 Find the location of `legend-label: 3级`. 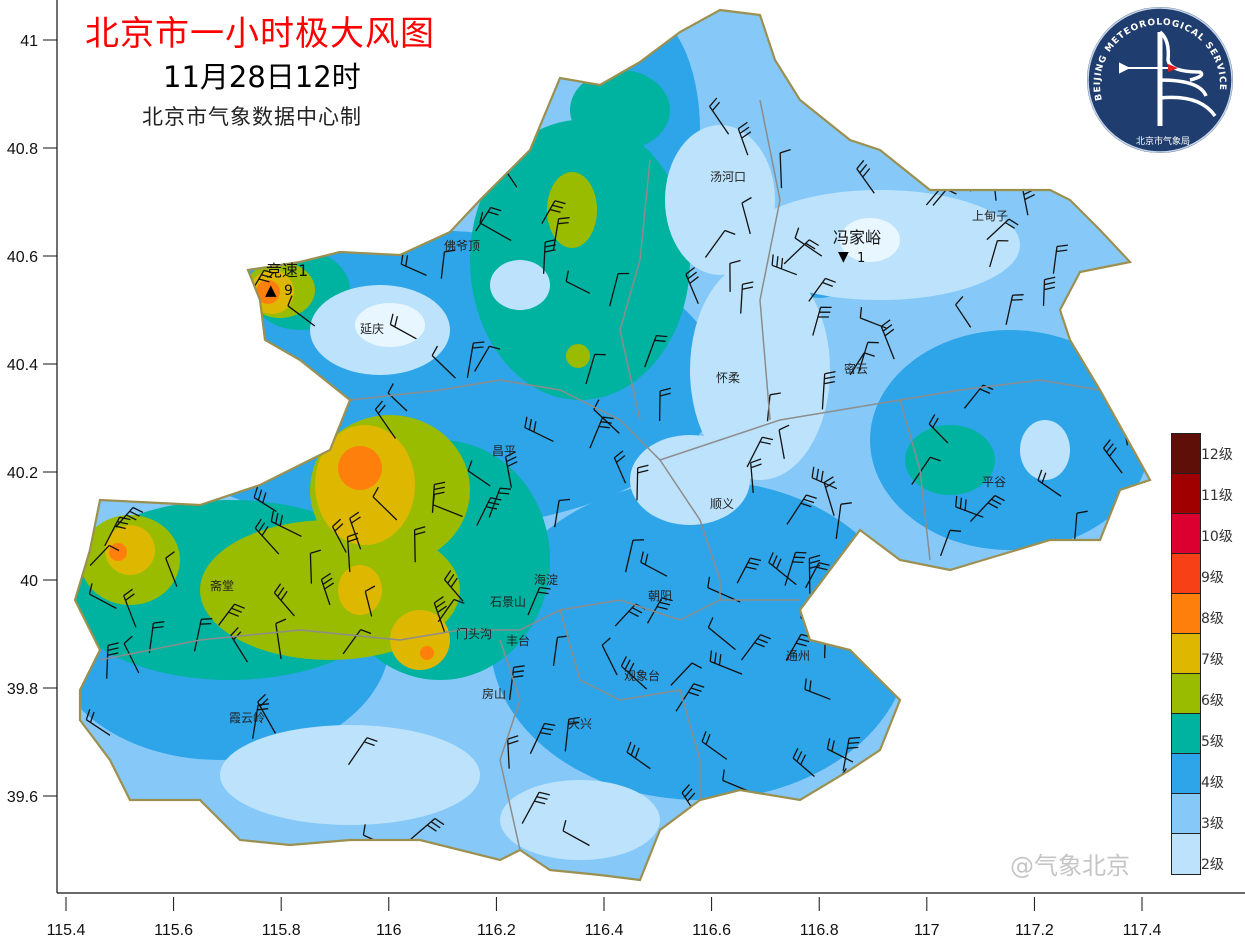

legend-label: 3级 is located at coordinates (1212, 824).